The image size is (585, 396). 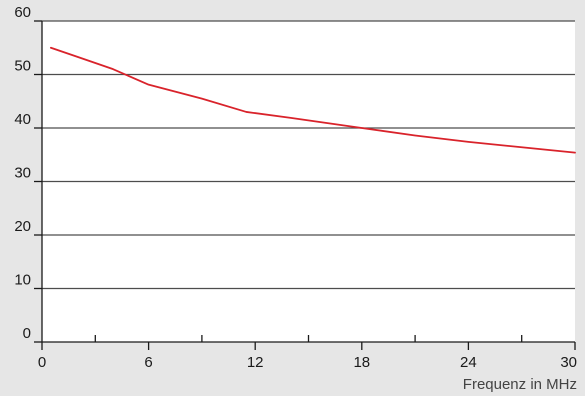 I want to click on y-tick-label-60: 60, so click(x=22, y=12).